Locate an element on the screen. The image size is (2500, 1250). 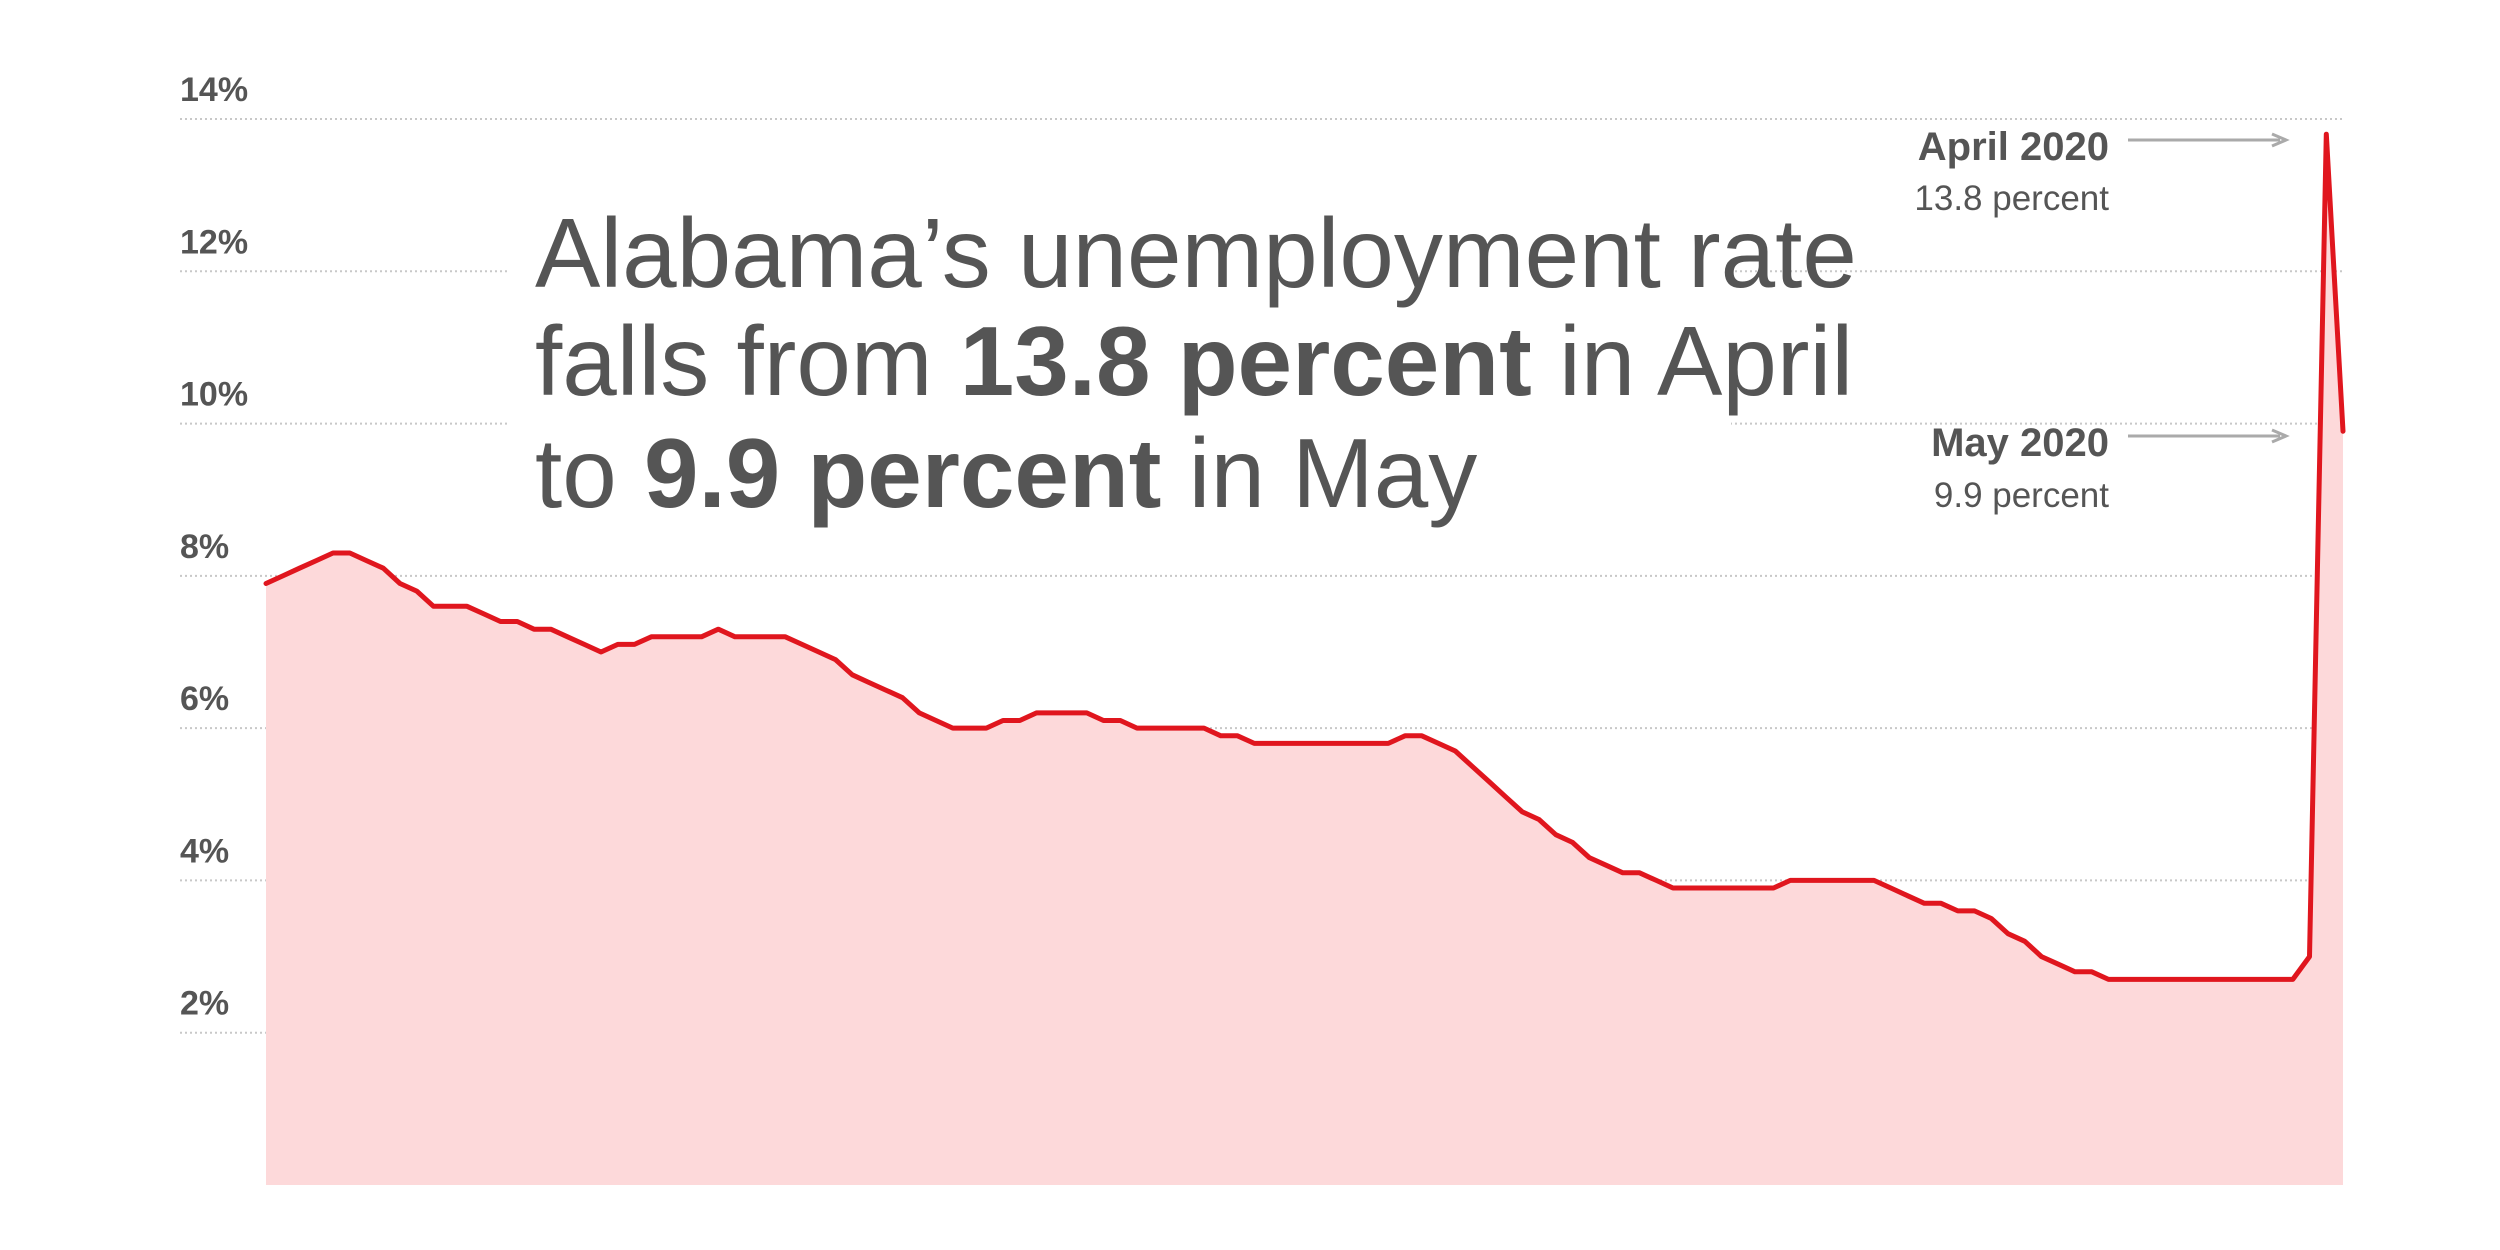
y-tick-label: 12% is located at coordinates (214, 242).